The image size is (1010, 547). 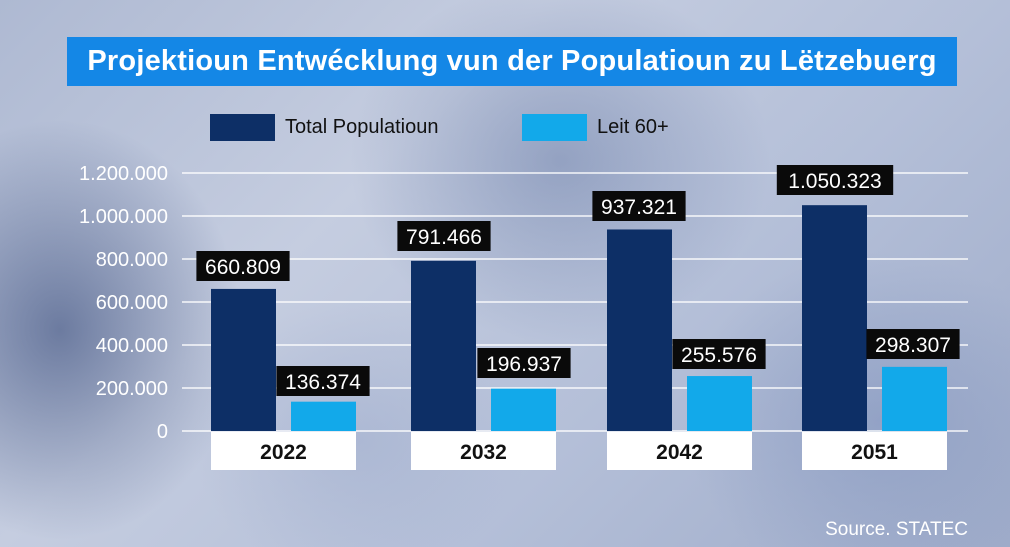 What do you see at coordinates (132, 260) in the screenshot?
I see `y-tick-label: 800.000` at bounding box center [132, 260].